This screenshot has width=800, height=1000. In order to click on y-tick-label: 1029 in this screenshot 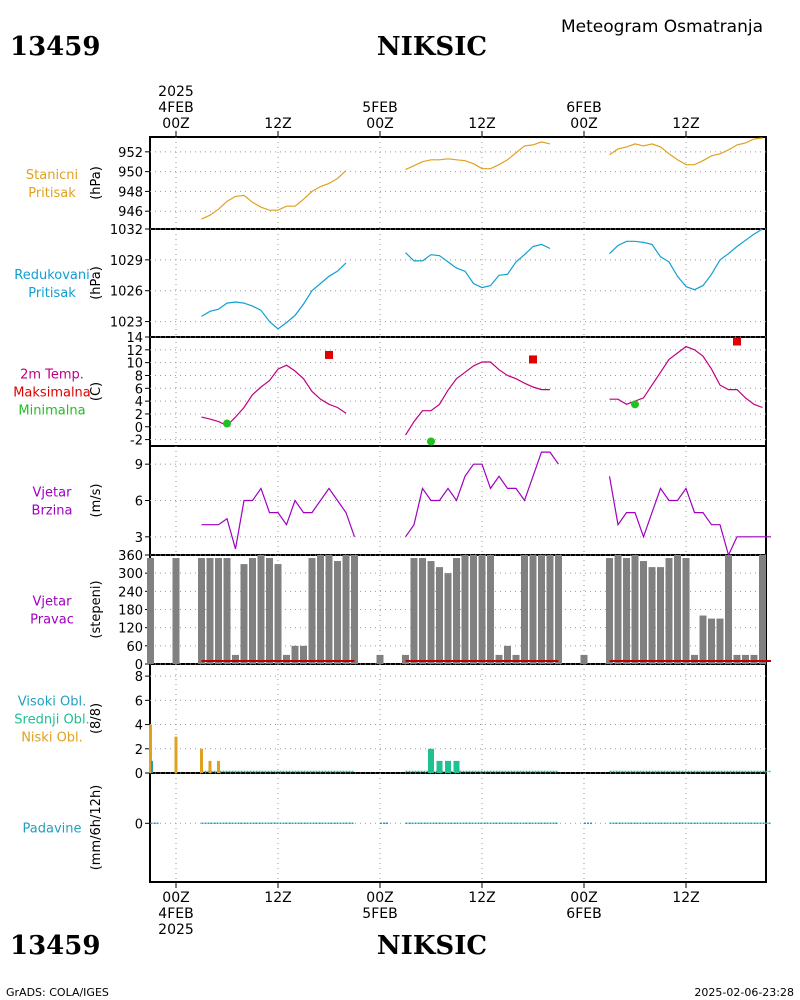, I will do `click(126, 261)`.